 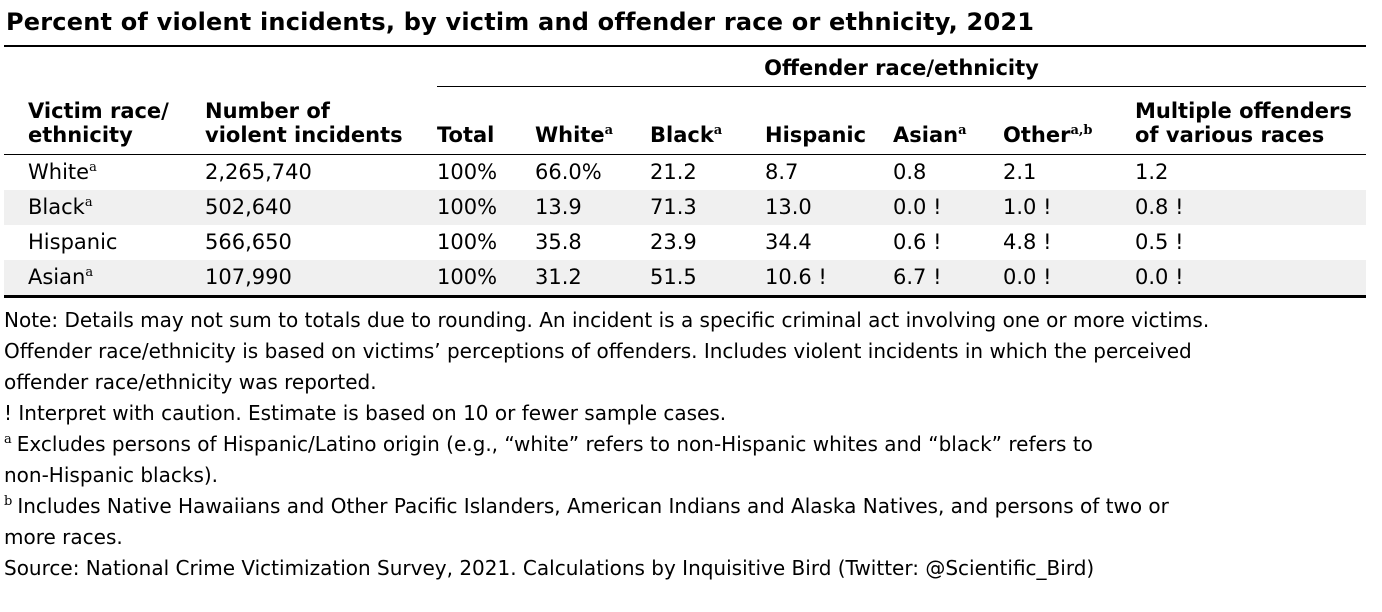 I want to click on col-header-incidents: Number of violent incidents, so click(x=321, y=120).